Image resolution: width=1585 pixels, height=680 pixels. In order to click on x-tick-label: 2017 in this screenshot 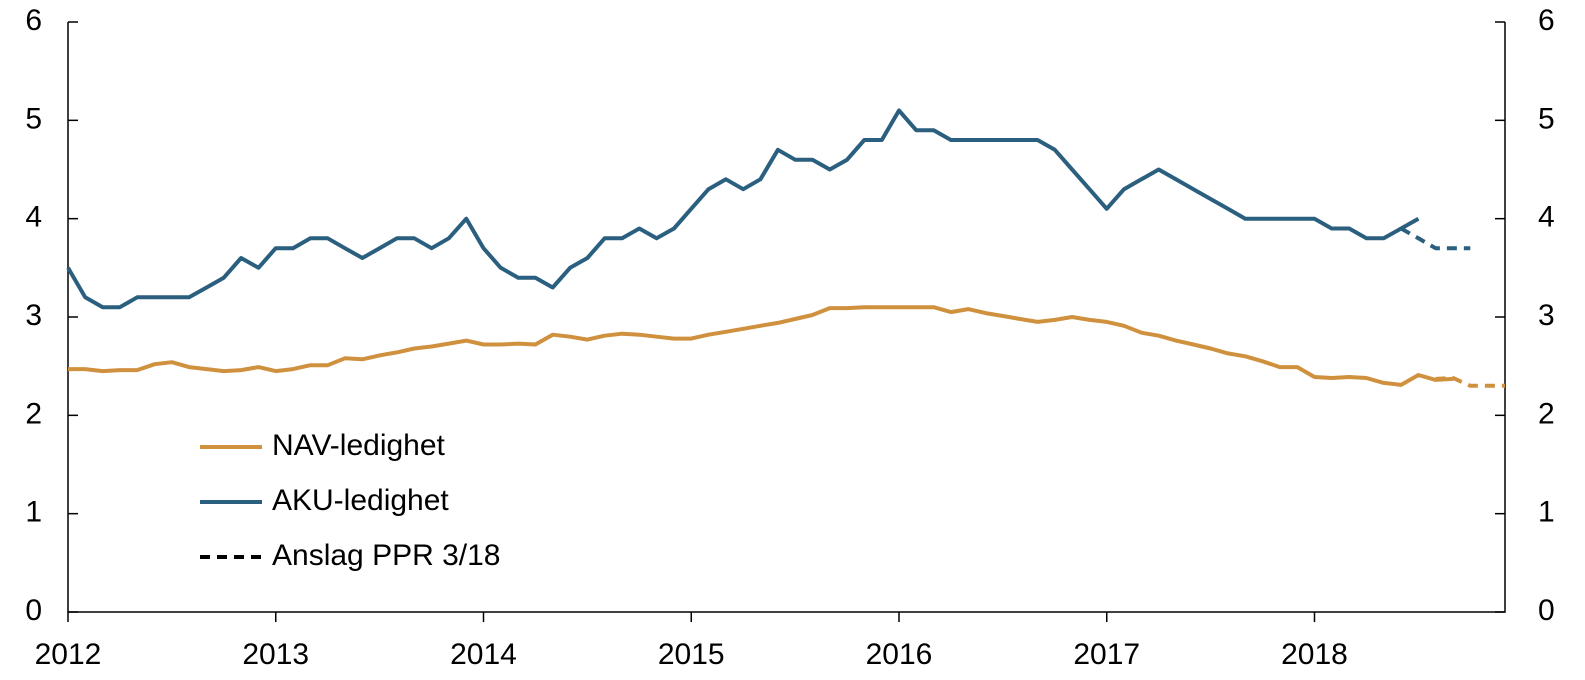, I will do `click(1106, 654)`.